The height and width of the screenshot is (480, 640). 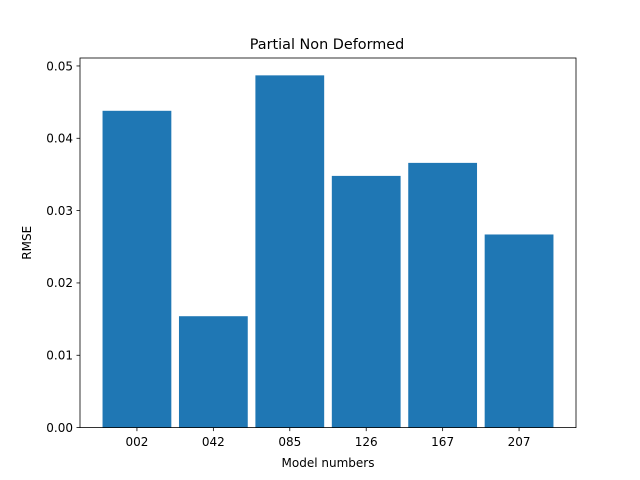 I want to click on x-tick-label: 042, so click(x=213, y=442).